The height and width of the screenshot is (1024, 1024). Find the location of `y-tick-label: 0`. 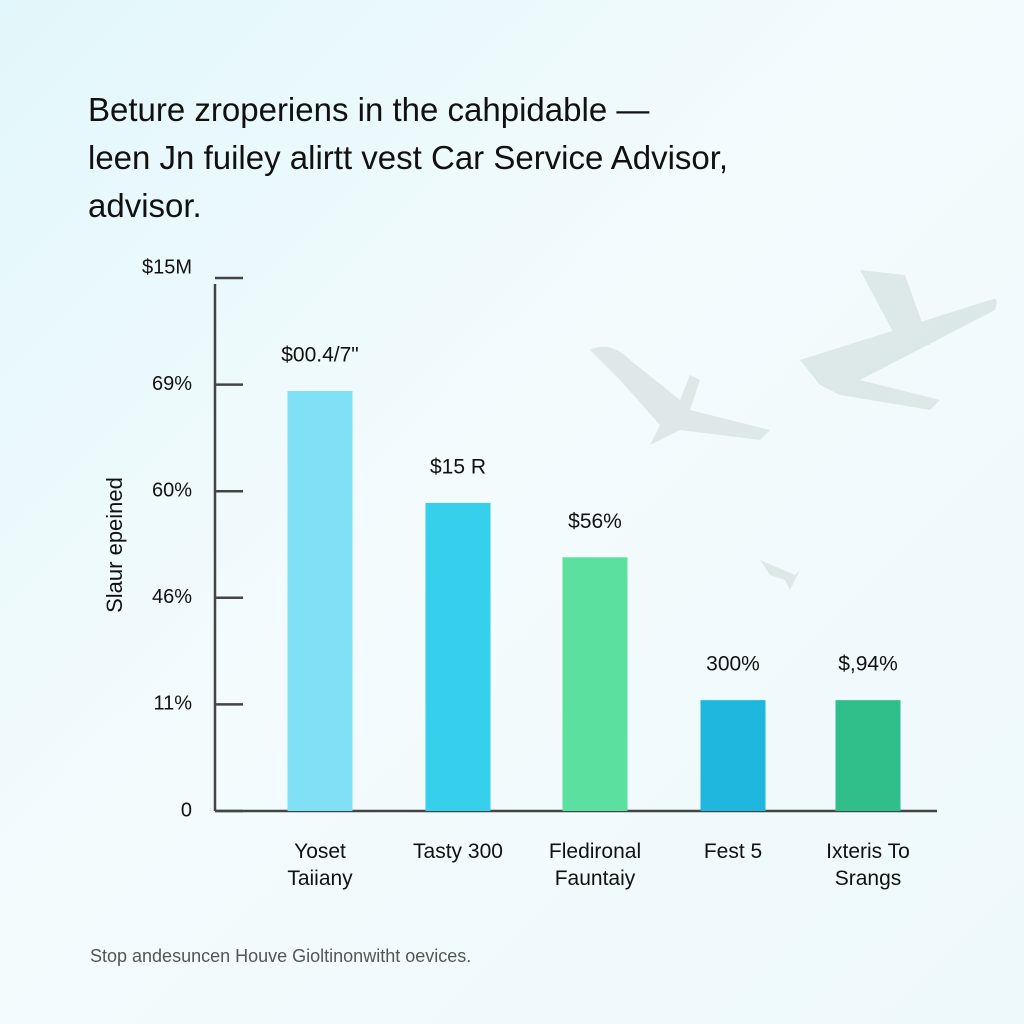

y-tick-label: 0 is located at coordinates (186, 810).